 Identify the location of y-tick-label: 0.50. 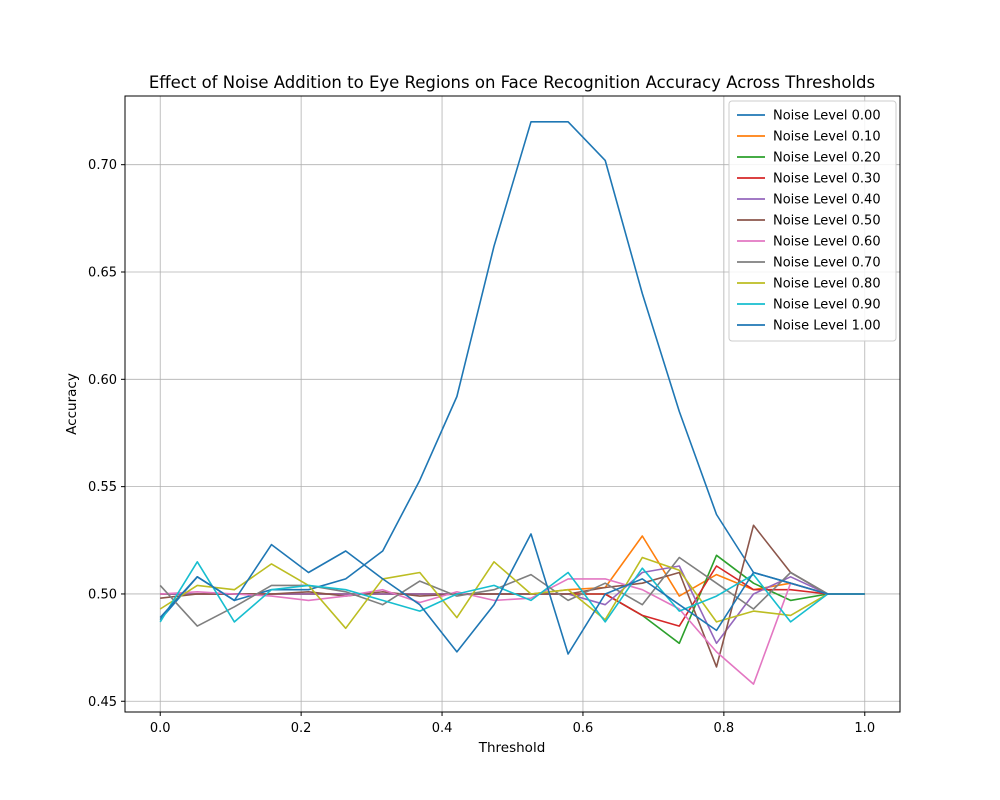
(102, 594).